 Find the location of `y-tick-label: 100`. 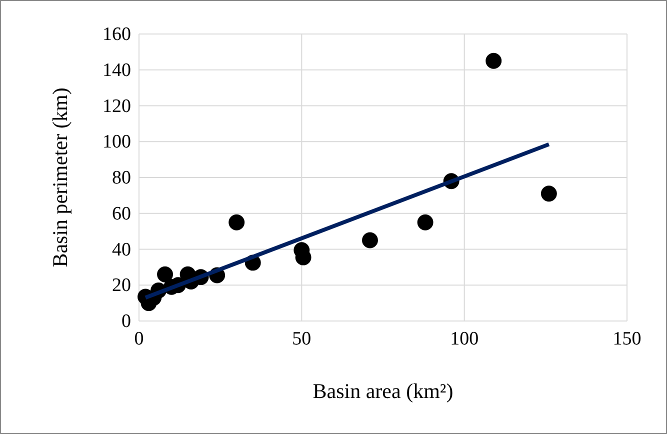

y-tick-label: 100 is located at coordinates (116, 142).